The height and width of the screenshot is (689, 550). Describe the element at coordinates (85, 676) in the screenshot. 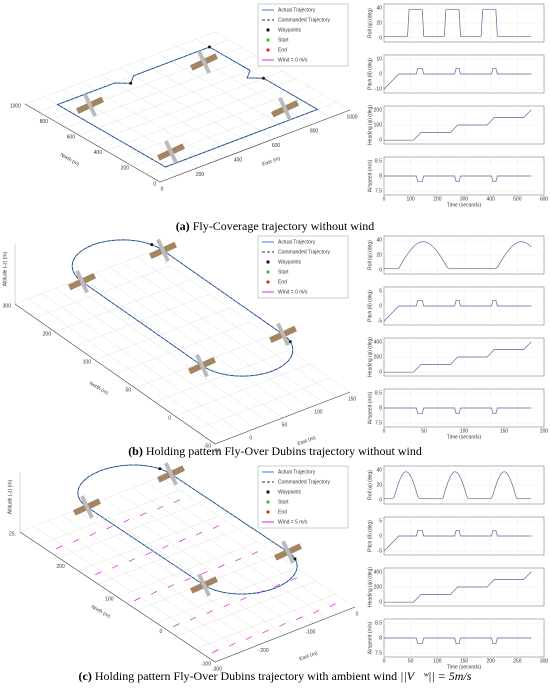

I see `caption-label: (c)` at that location.